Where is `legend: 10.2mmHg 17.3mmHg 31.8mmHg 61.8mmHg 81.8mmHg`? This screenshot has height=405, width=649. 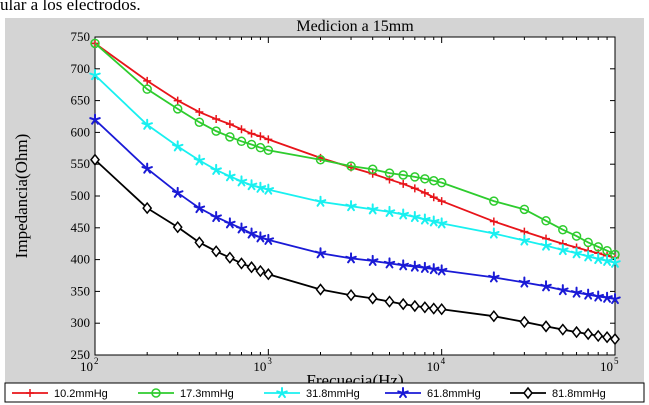
legend: 10.2mmHg 17.3mmHg 31.8mmHg 61.8mmHg 81.8mmHg is located at coordinates (309, 393).